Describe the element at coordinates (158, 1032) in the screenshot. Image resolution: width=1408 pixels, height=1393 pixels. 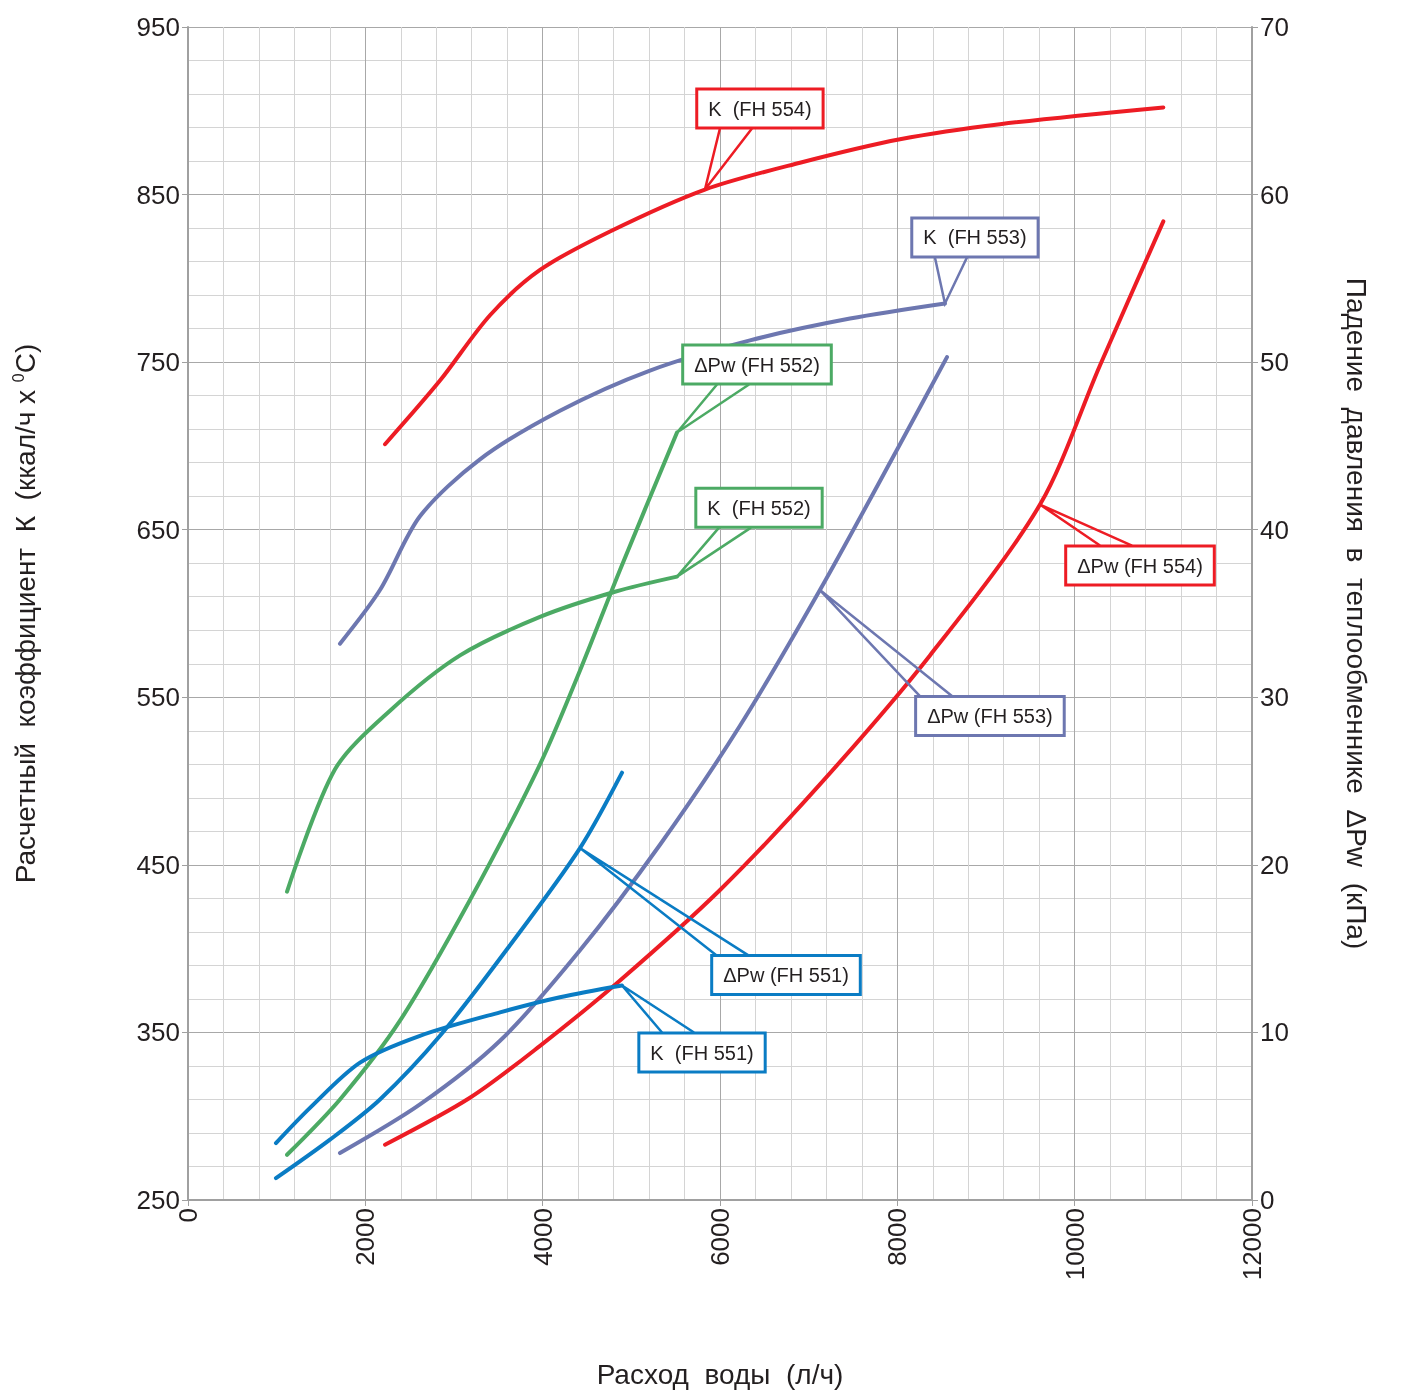
I see `y-tick-label: 350` at that location.